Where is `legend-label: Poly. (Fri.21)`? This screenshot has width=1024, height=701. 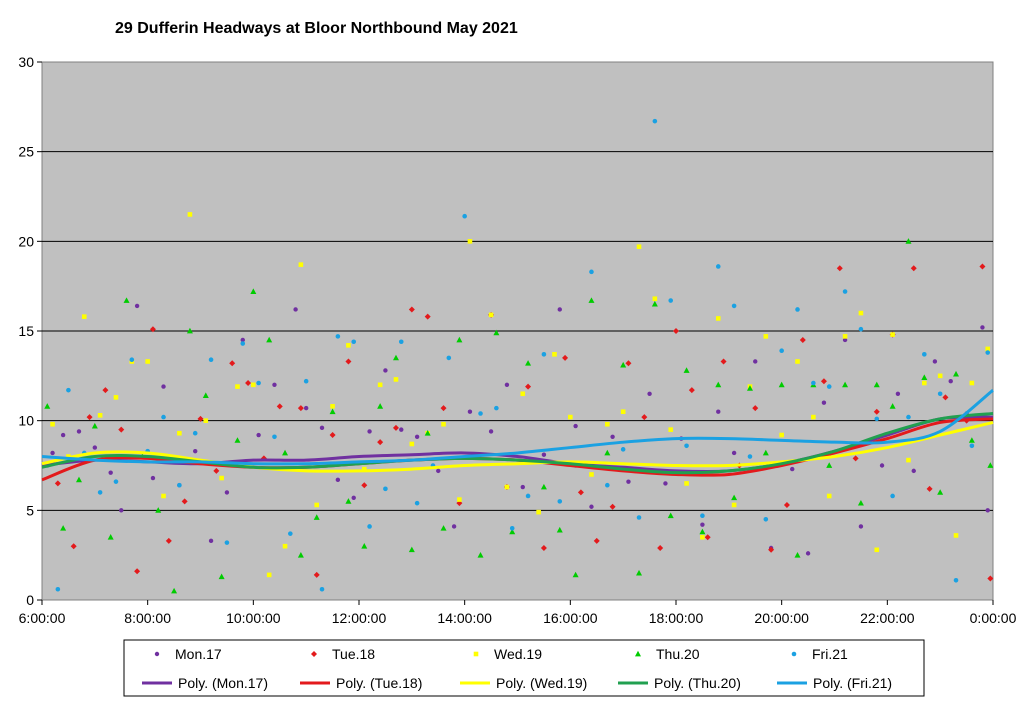 legend-label: Poly. (Fri.21) is located at coordinates (852, 683).